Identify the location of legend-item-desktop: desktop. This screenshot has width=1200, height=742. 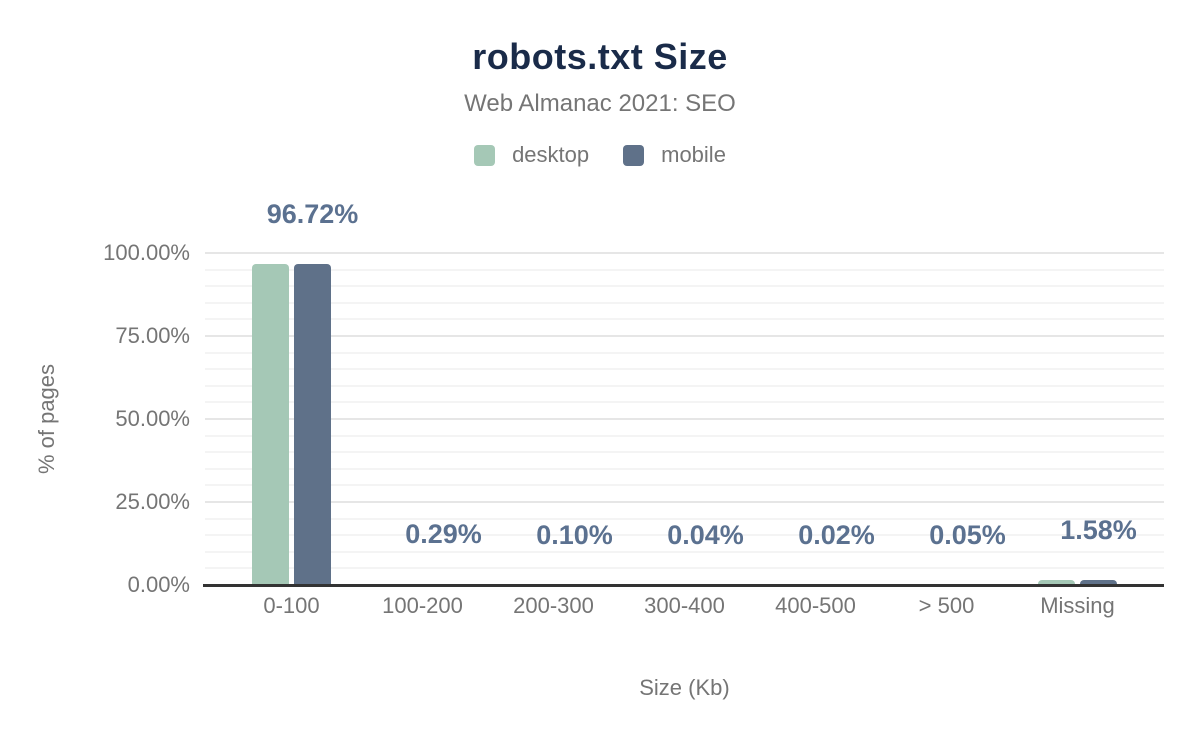
(531, 155).